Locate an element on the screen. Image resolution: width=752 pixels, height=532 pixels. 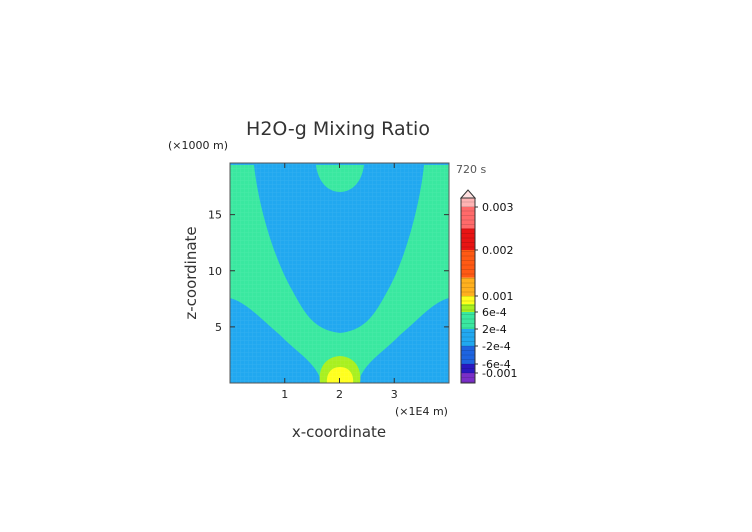
colorbar-labels: 0.003 0.002 0.001 6e-4 2e-4 -2e-4 -6e-4-0.001 is located at coordinates (496, 290).